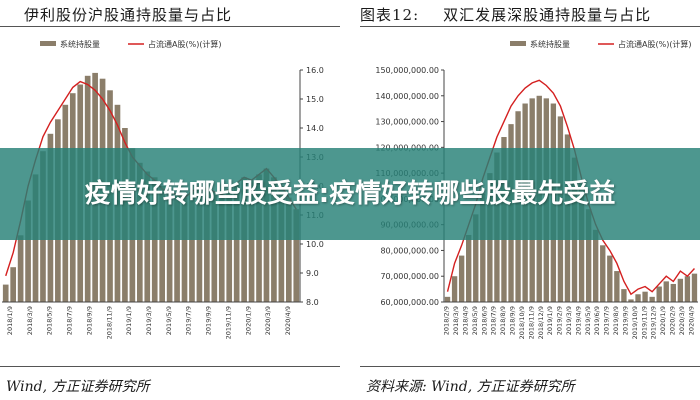 The image size is (700, 400). I want to click on right-y-tick-label: 70,000,000.00, so click(409, 276).